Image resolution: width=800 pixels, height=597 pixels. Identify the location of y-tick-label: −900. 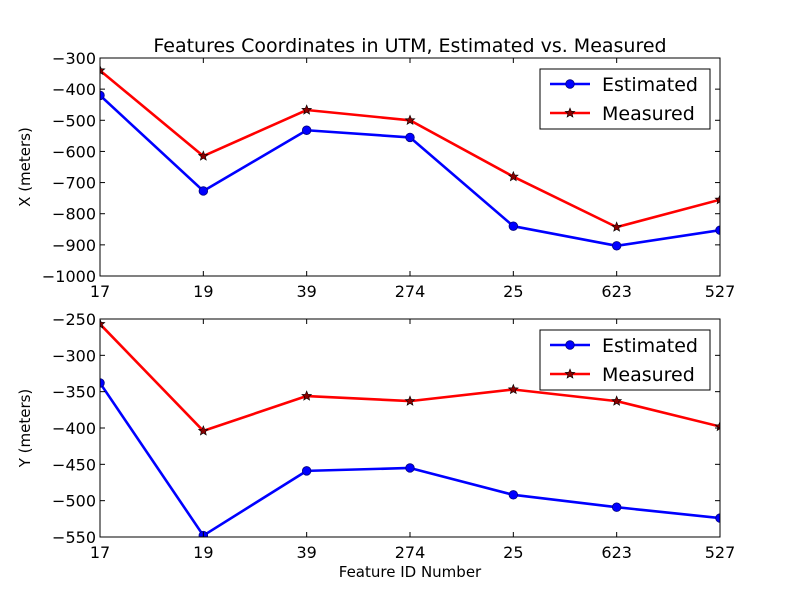
(74, 245).